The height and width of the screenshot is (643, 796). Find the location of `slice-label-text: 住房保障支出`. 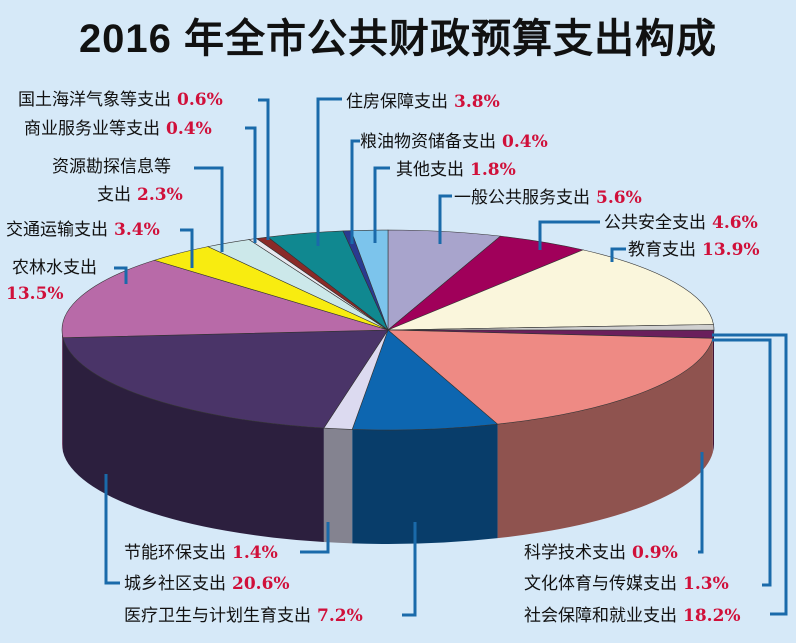

slice-label-text: 住房保障支出 is located at coordinates (397, 102).